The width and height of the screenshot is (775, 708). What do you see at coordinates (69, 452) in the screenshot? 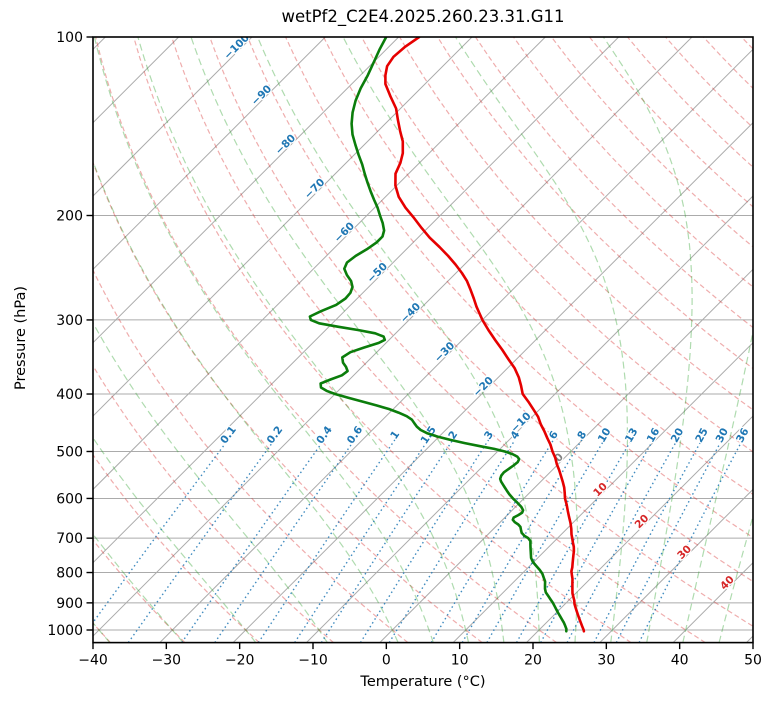
I see `y-tick-label: 500` at bounding box center [69, 452].